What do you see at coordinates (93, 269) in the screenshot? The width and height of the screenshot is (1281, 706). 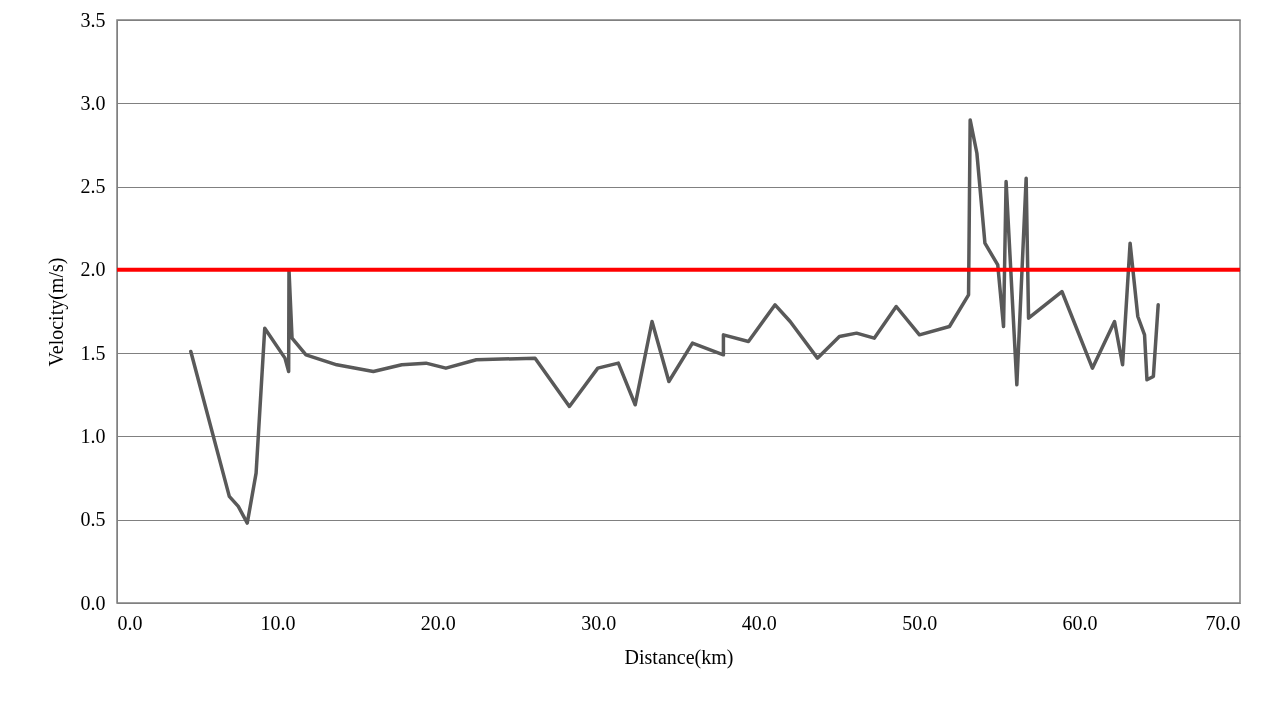 I see `y-tick-label: 2.0` at bounding box center [93, 269].